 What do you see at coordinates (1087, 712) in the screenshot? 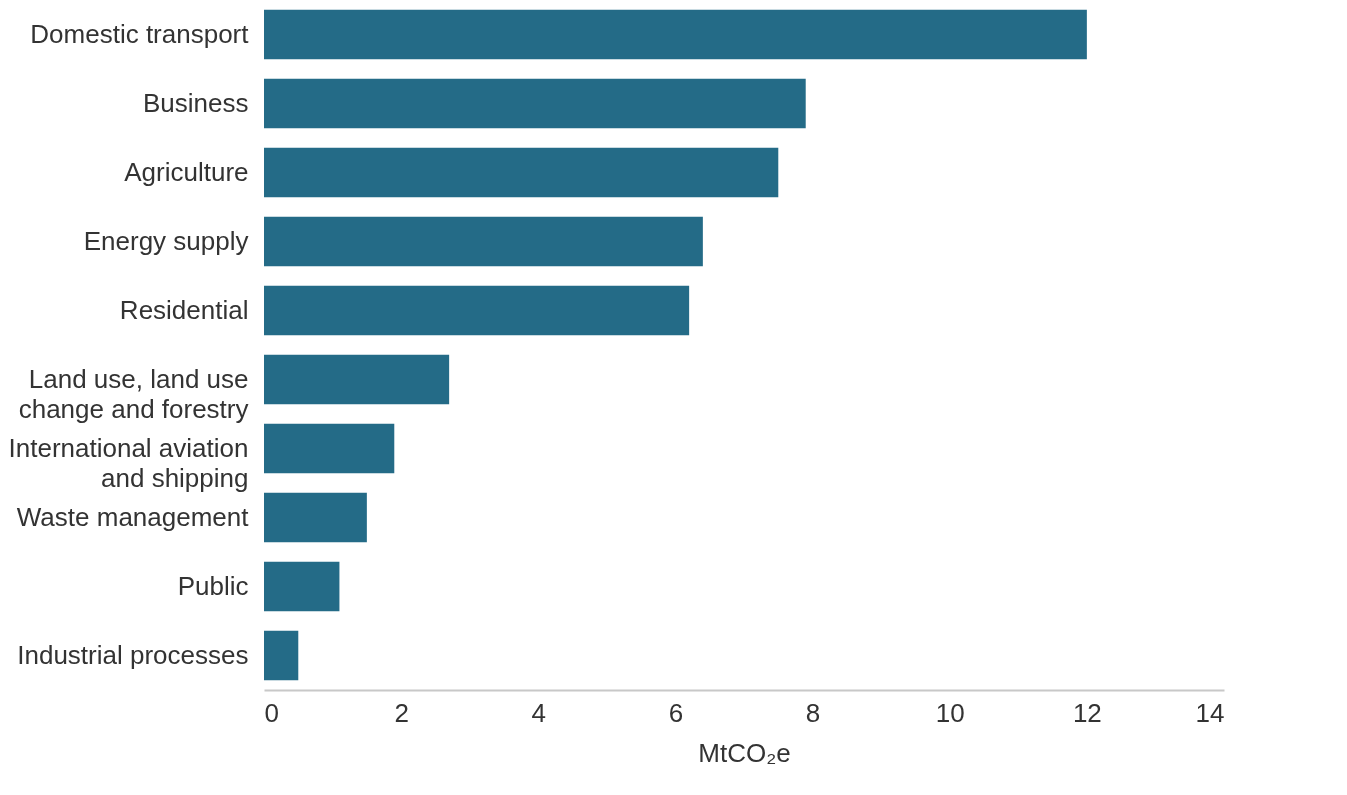
I see `x-tick-label: 12` at bounding box center [1087, 712].